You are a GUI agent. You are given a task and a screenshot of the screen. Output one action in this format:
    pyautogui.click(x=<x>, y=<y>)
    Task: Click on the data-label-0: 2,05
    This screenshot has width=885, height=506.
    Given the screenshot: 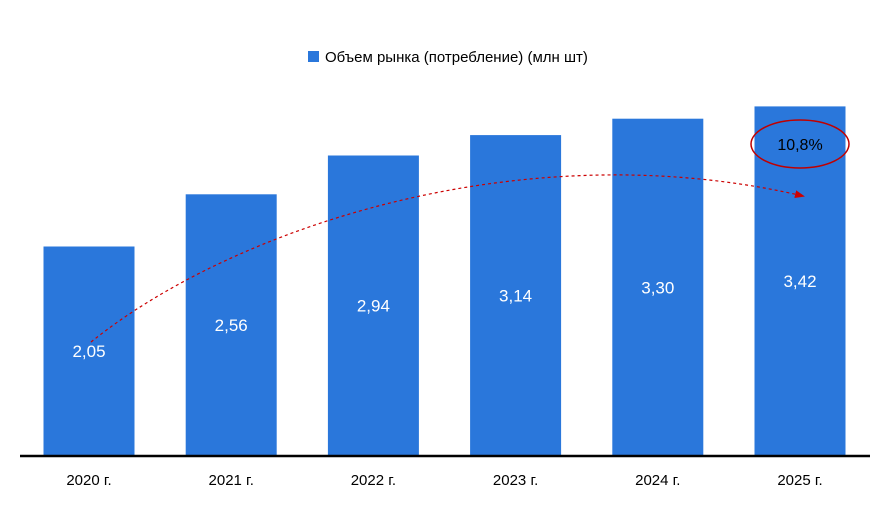 What is the action you would take?
    pyautogui.click(x=88, y=351)
    